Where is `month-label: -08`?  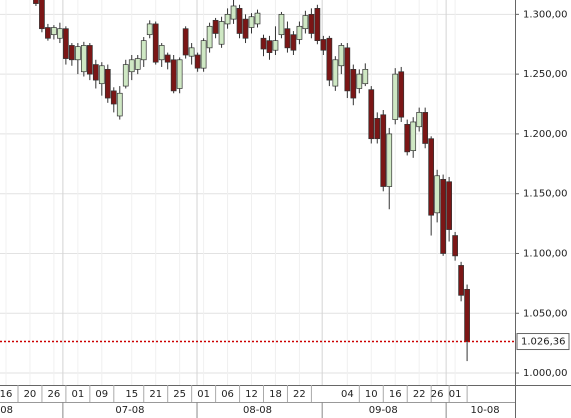
month-label: -08 is located at coordinates (6, 410).